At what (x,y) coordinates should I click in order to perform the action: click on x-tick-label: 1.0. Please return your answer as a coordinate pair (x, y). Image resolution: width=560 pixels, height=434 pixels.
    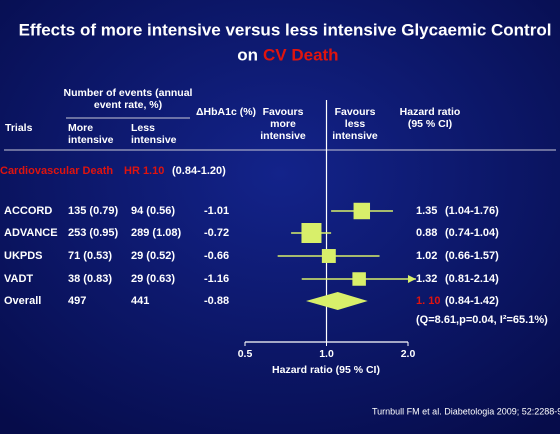
    Looking at the image, I should click on (326, 354).